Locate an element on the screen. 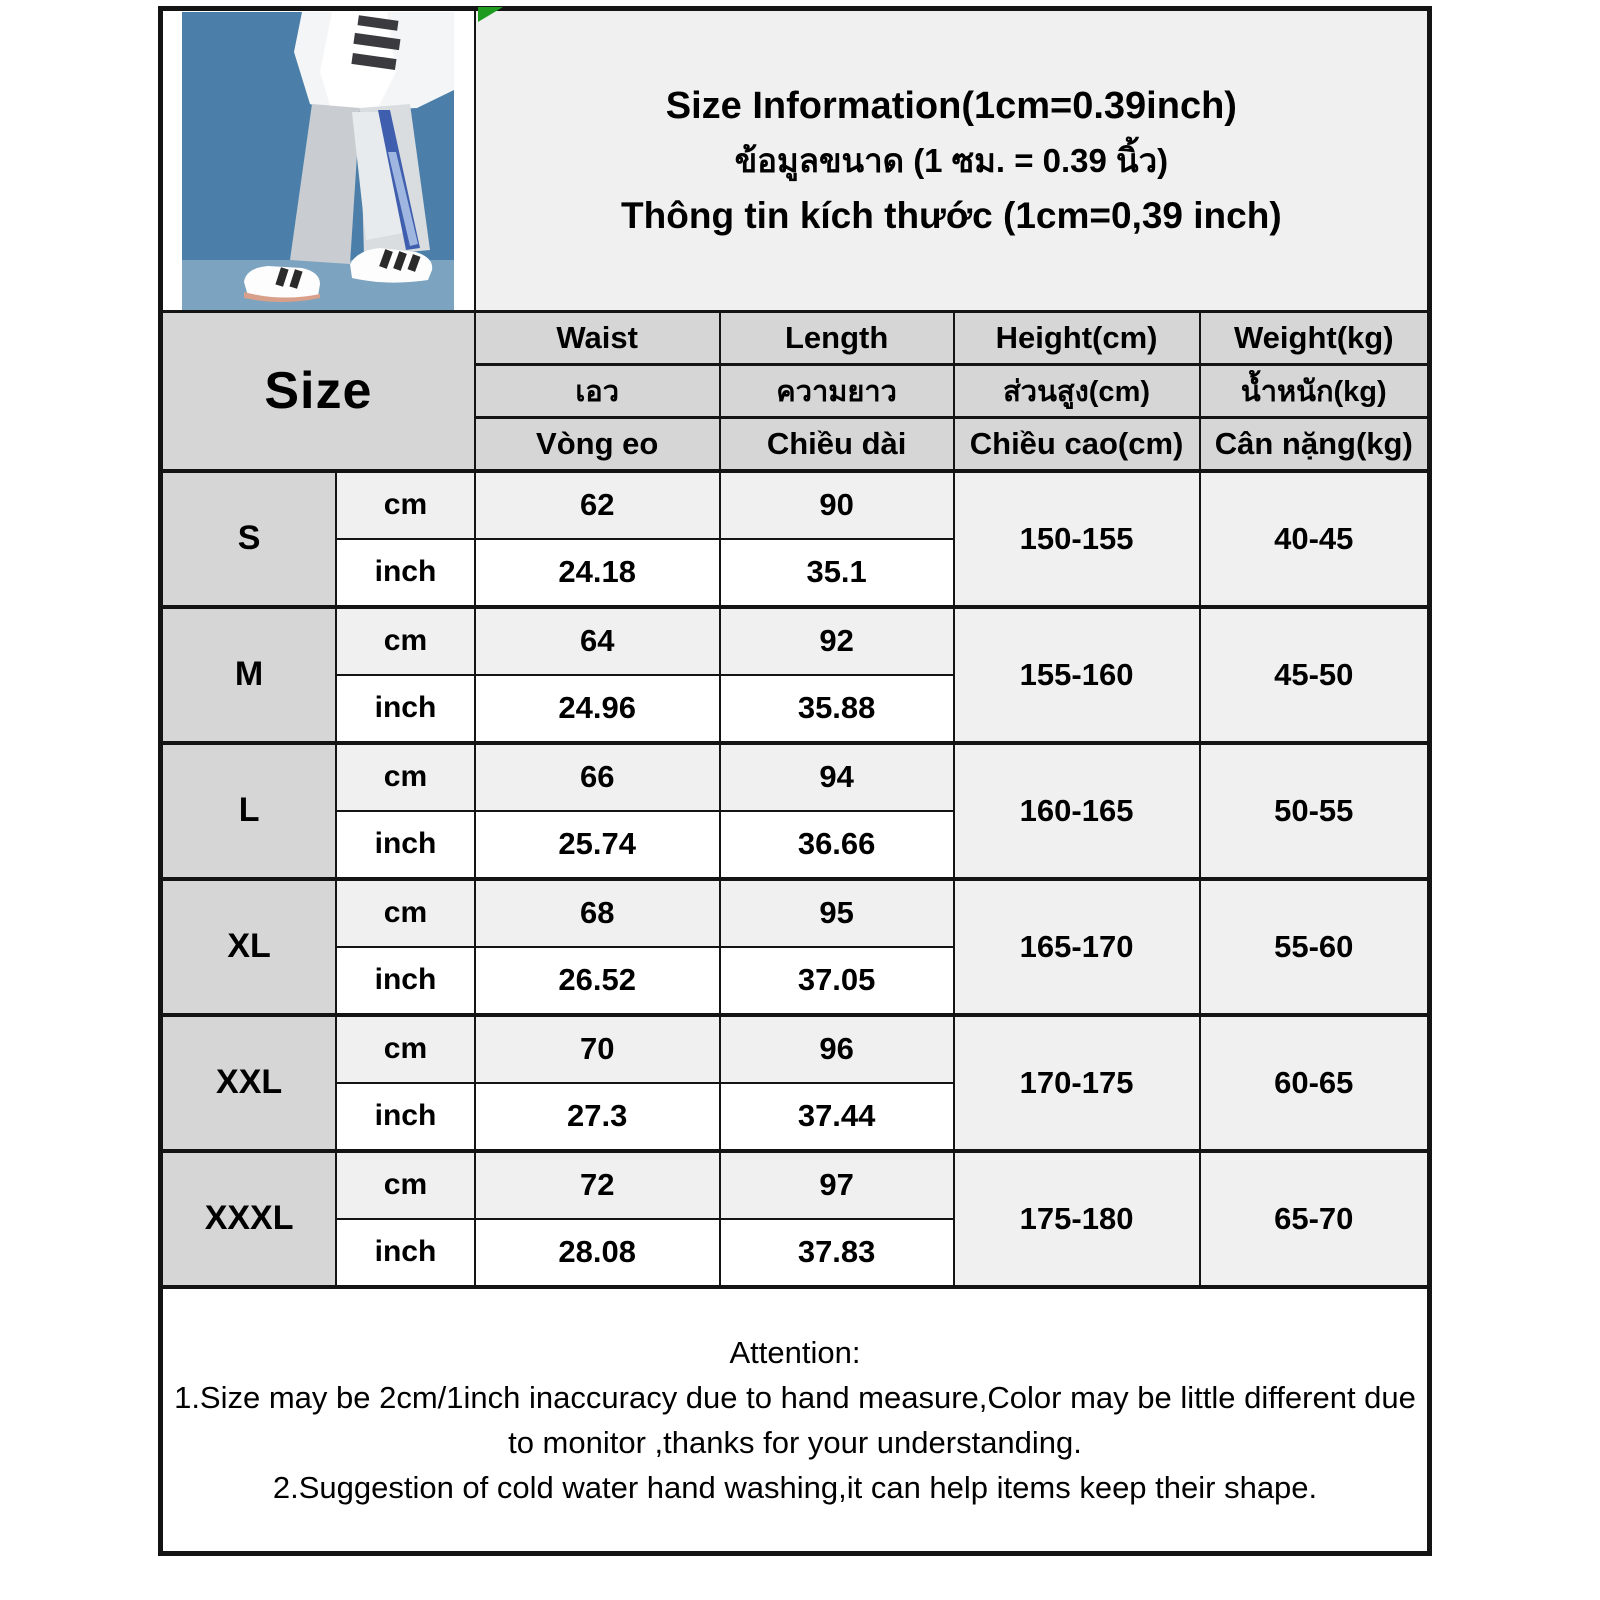  size-column-header: Size is located at coordinates (317, 391).